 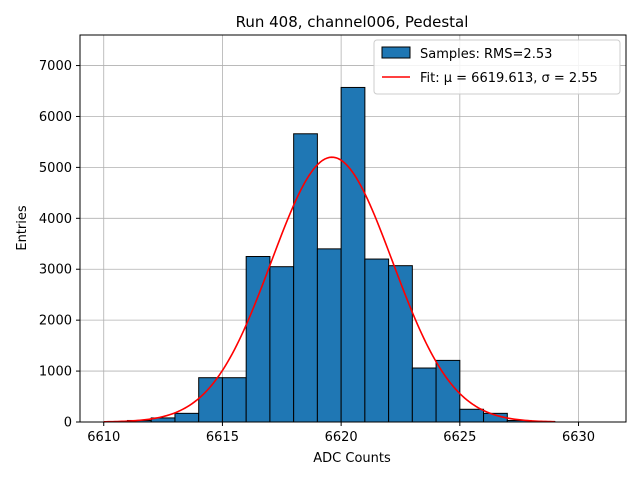 I want to click on y-tick-label: 2000, so click(x=55, y=321).